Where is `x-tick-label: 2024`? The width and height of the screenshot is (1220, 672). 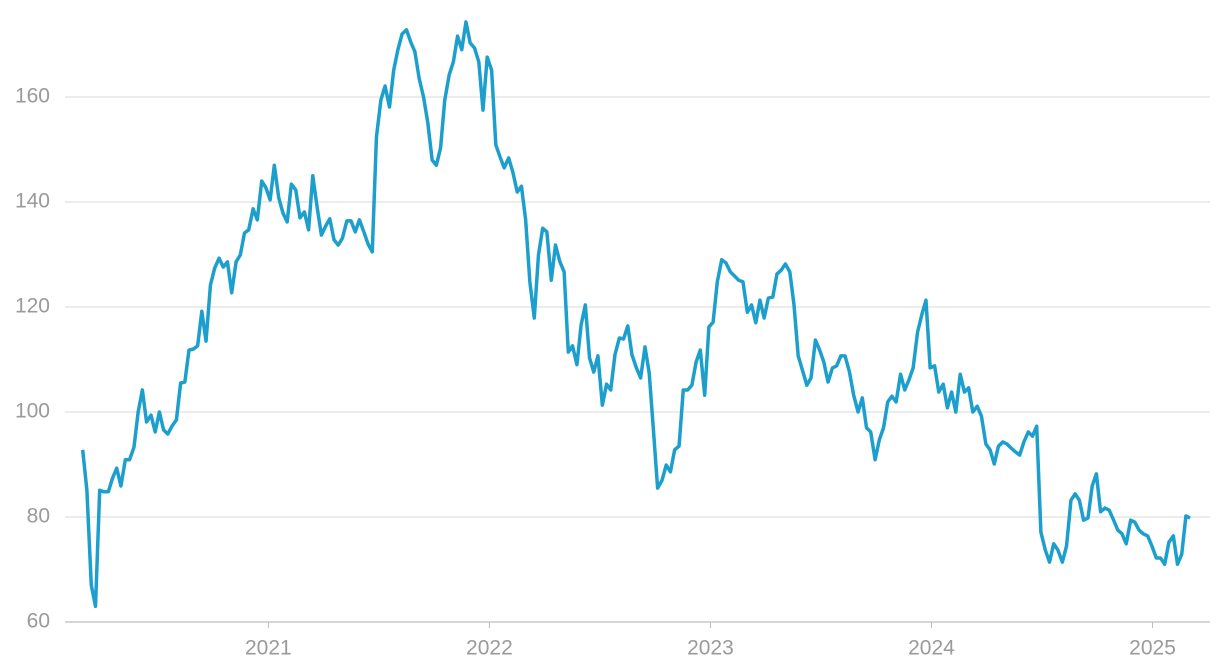 x-tick-label: 2024 is located at coordinates (931, 648).